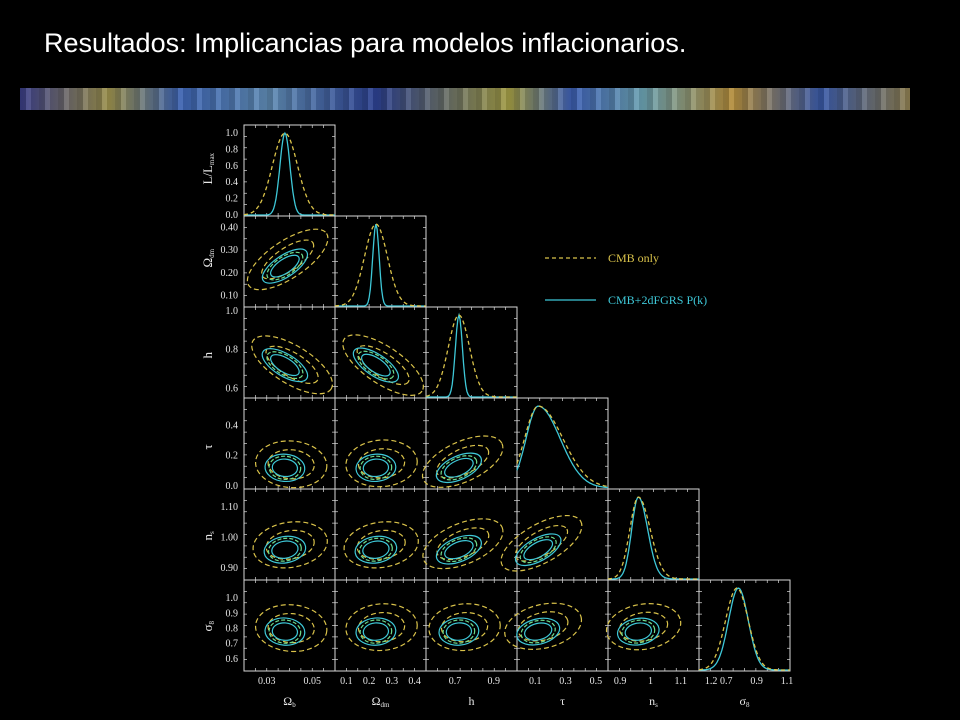  I want to click on legend-label-cmb-2df: CMB+2dFGRS P(k), so click(657, 300).